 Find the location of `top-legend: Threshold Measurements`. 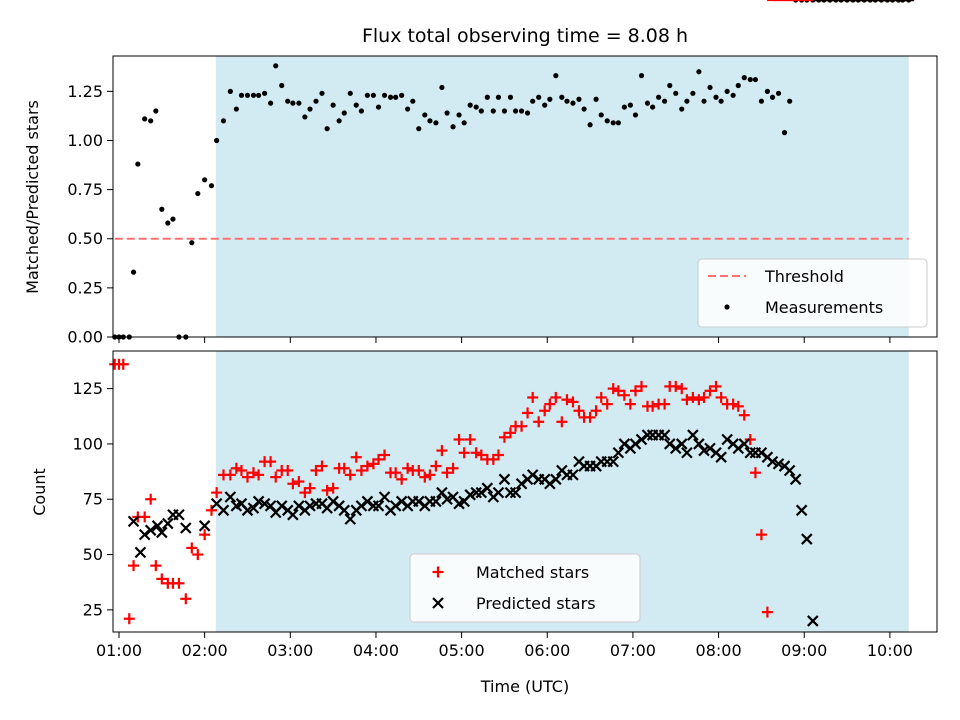

top-legend: Threshold Measurements is located at coordinates (812, 293).